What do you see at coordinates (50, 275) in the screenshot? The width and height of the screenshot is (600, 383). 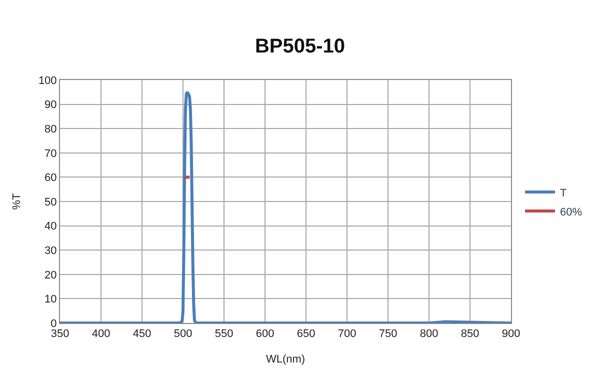 I see `y-tick-label: 20` at bounding box center [50, 275].